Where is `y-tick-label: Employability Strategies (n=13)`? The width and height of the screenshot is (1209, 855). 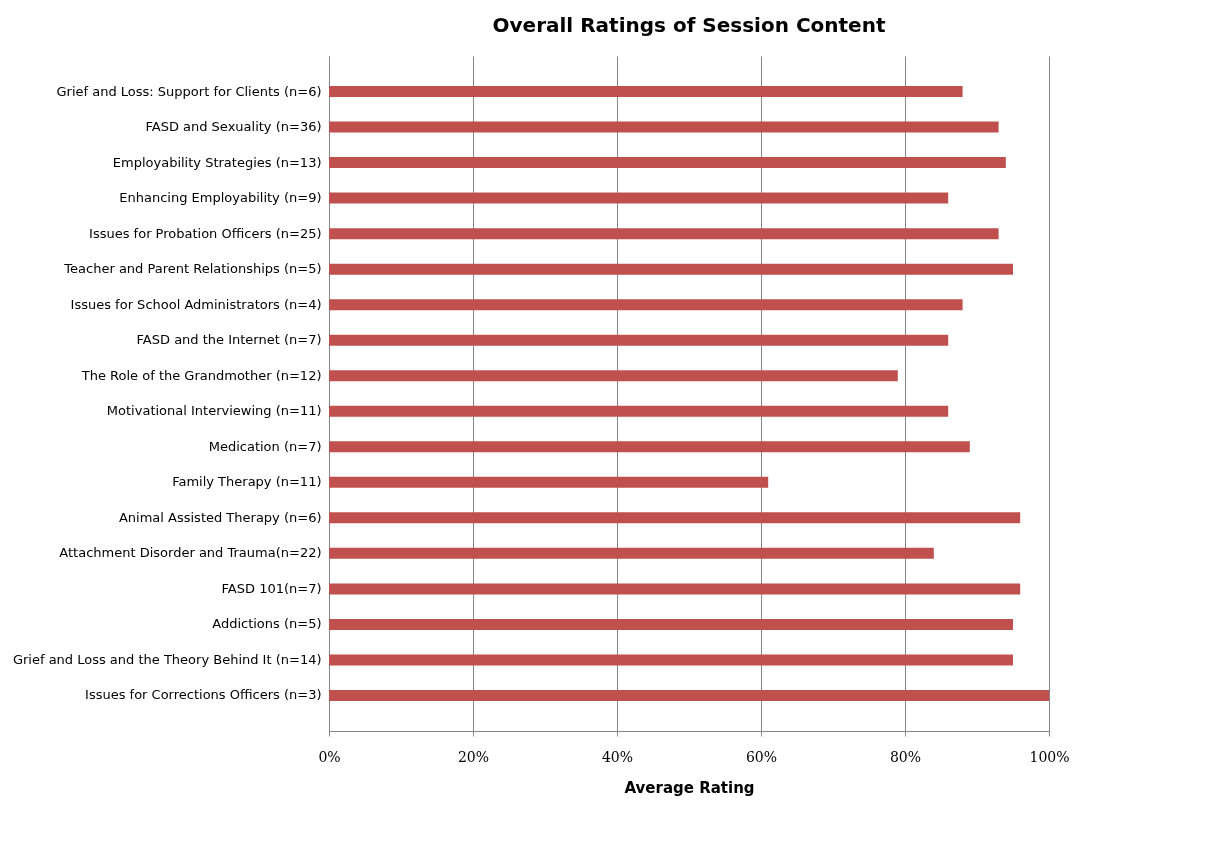
y-tick-label: Employability Strategies (n=13) is located at coordinates (217, 162).